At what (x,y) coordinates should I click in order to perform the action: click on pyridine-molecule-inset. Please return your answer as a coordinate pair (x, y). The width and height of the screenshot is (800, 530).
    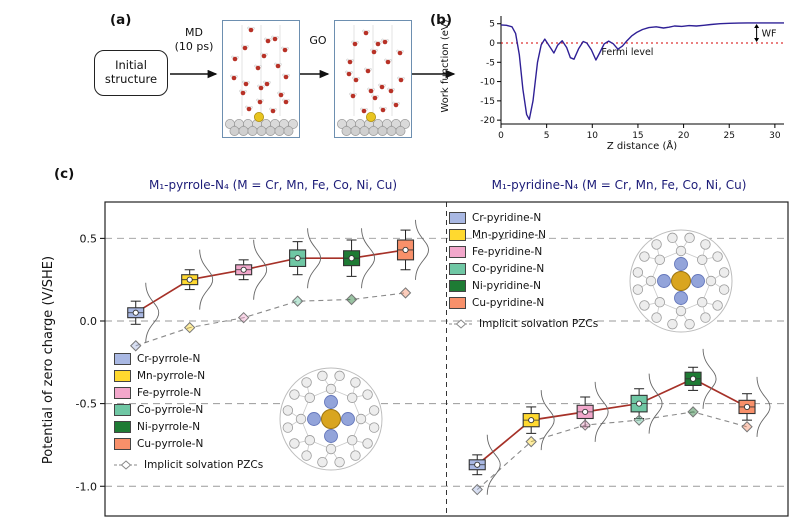
    Looking at the image, I should click on (681, 281).